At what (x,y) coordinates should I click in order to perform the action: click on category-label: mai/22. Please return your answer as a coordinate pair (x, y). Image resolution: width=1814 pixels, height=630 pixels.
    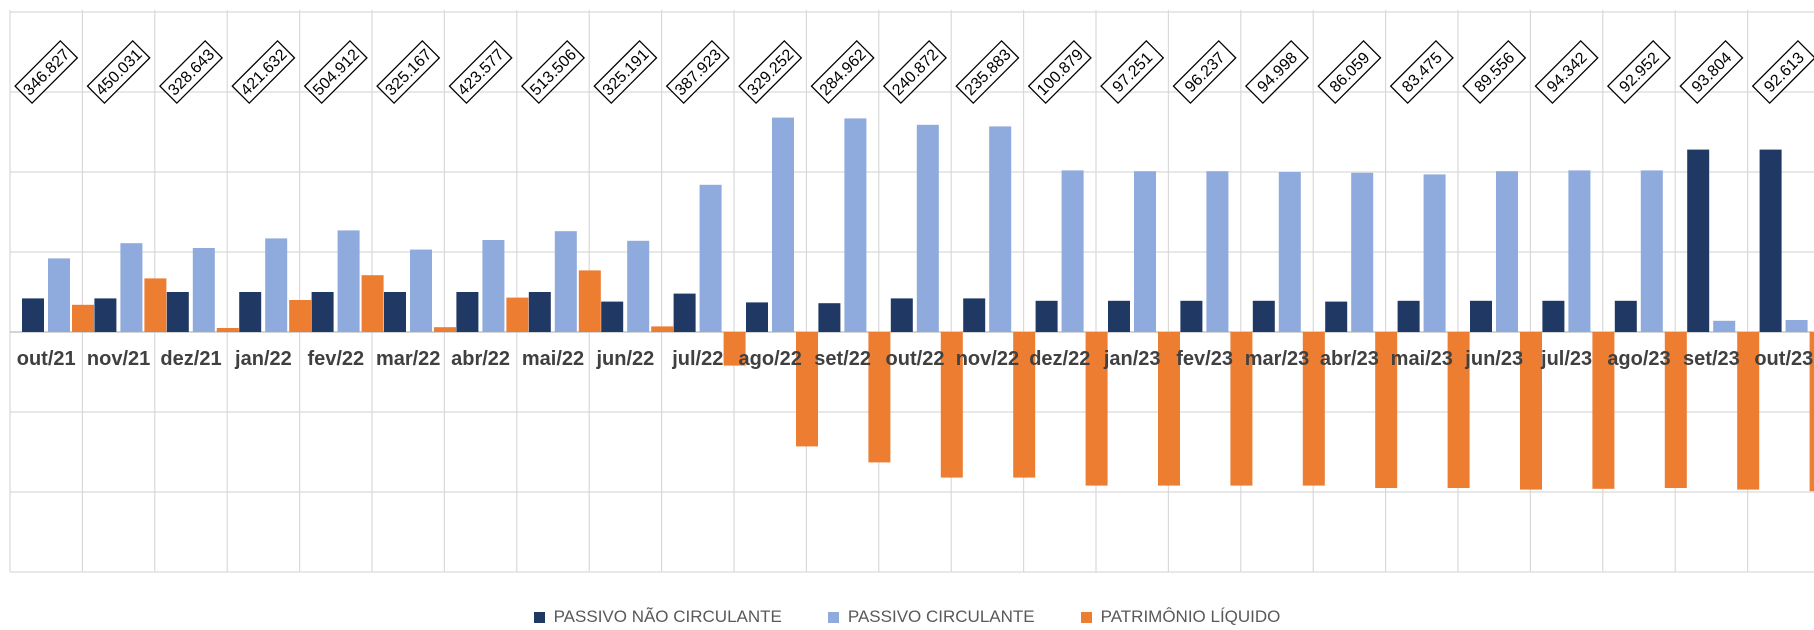
    Looking at the image, I should click on (553, 359).